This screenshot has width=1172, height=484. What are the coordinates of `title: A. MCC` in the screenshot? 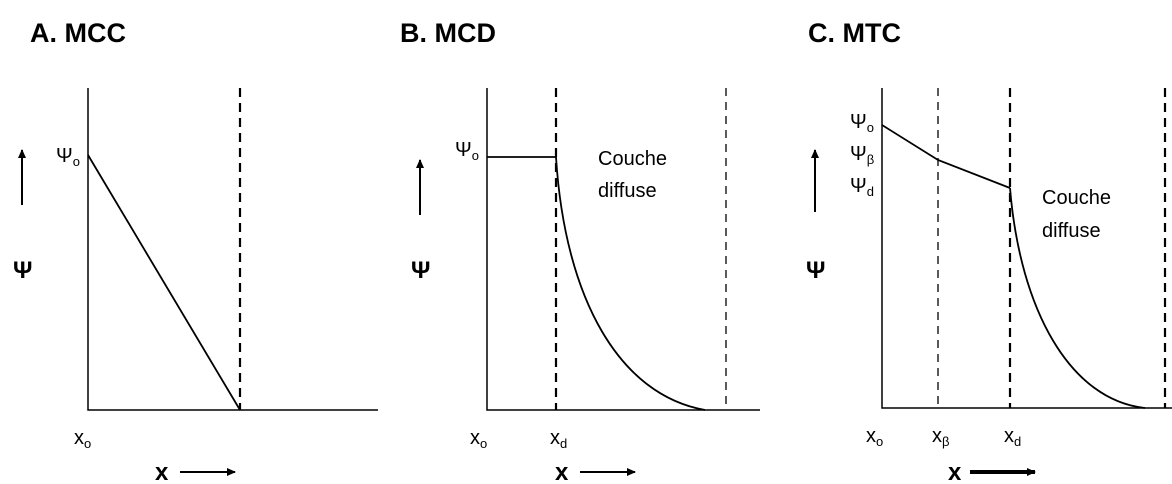 It's located at (78, 33).